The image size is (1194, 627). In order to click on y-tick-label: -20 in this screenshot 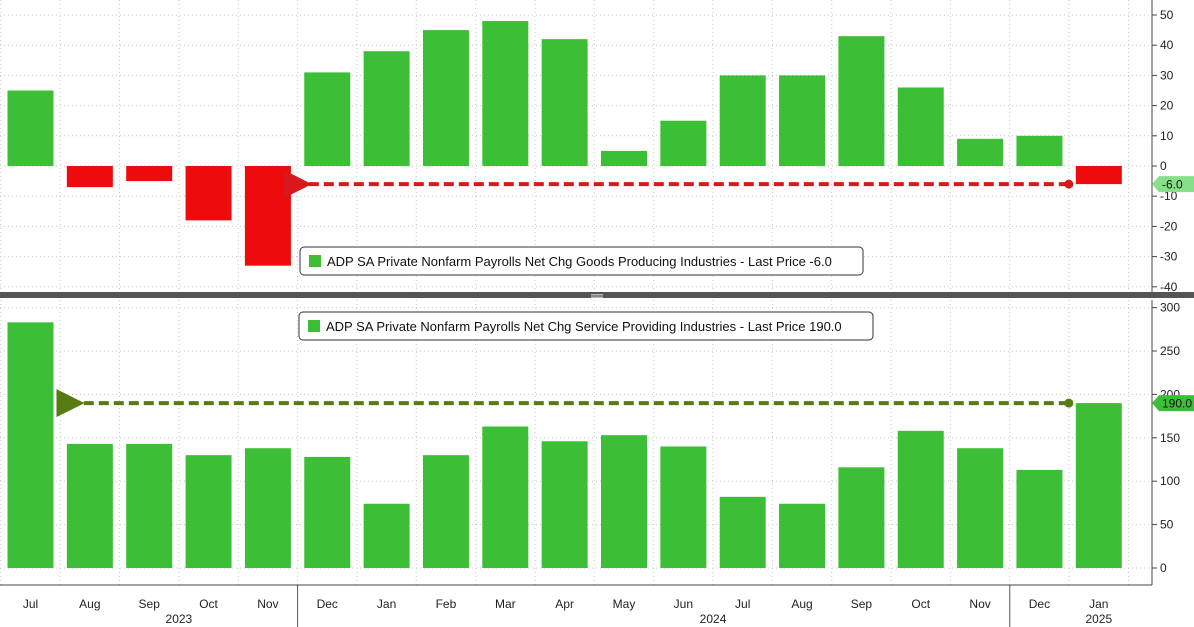, I will do `click(1169, 226)`.